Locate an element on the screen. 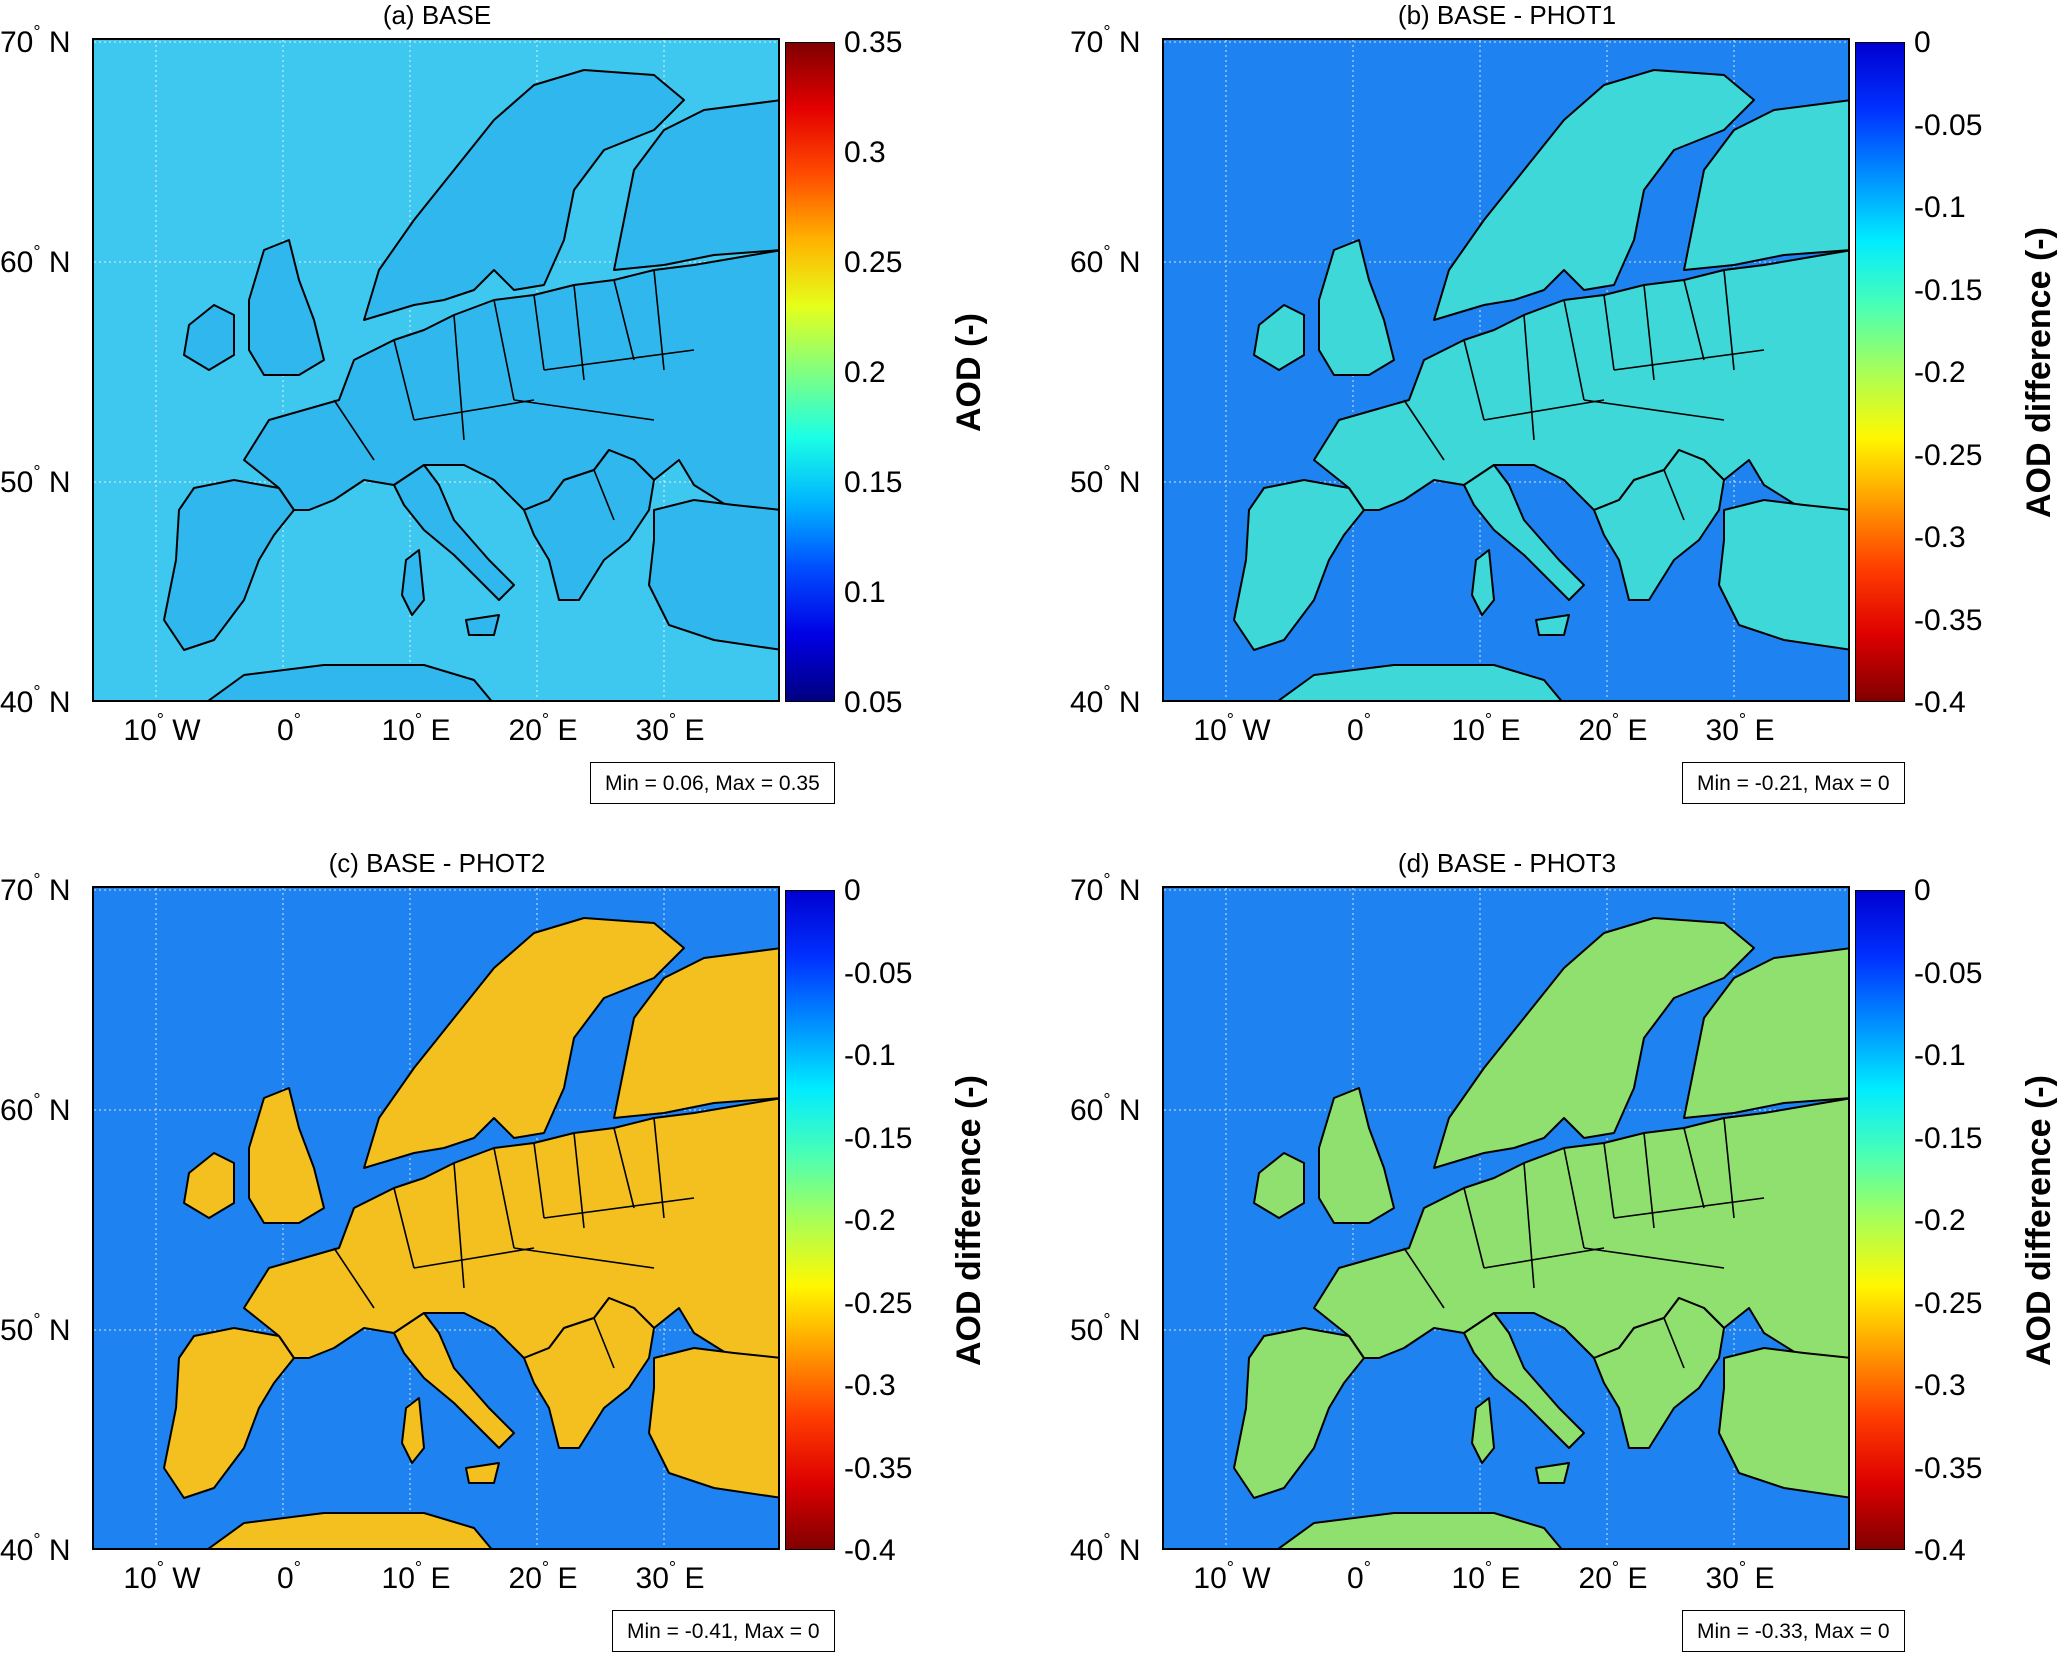 This screenshot has width=2067, height=1668. colorbar-tick-label: 0.05 is located at coordinates (873, 702).